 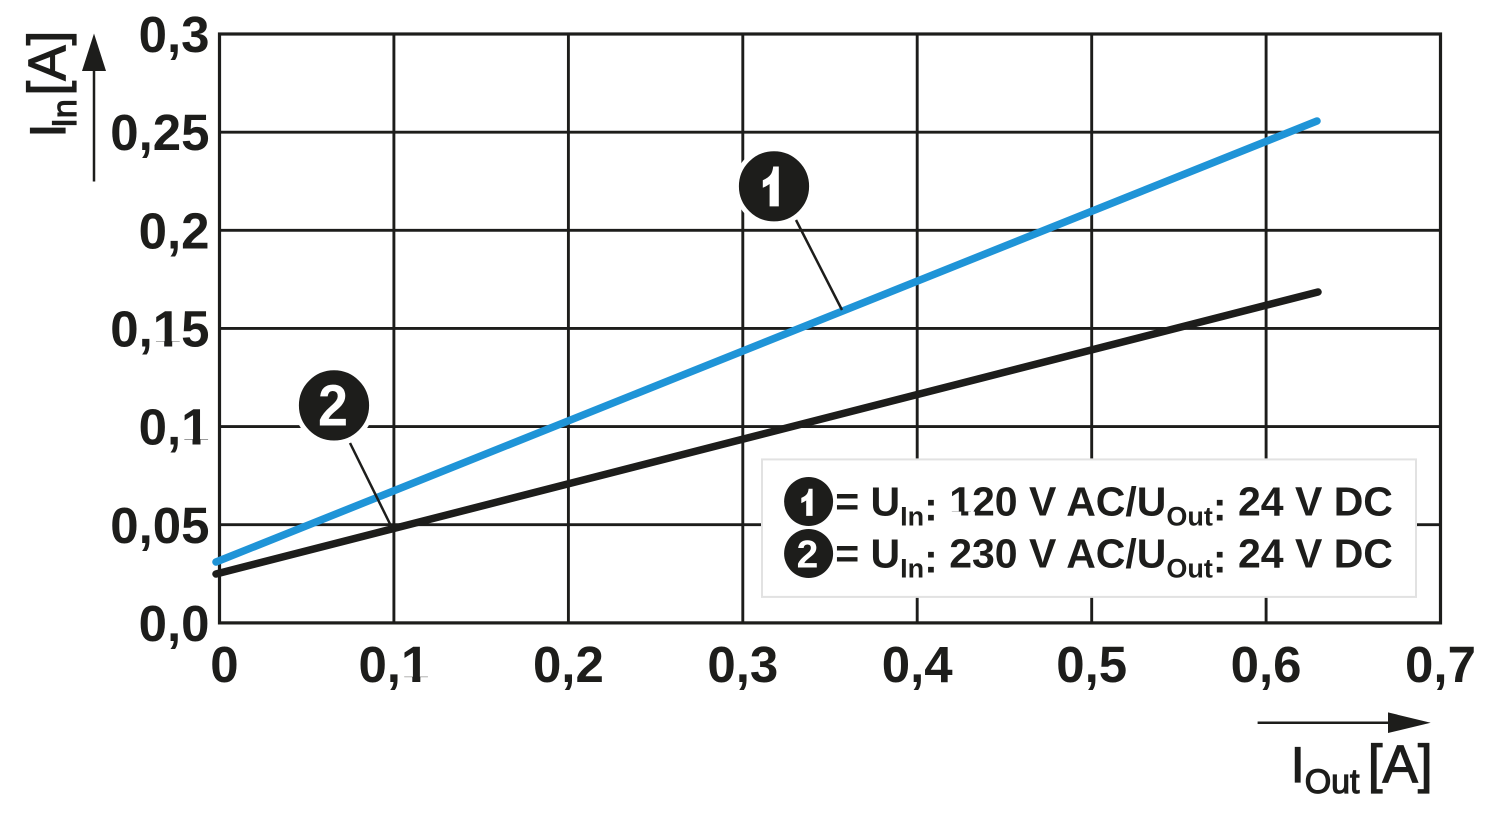 I want to click on svg-text: 0, so click(x=224, y=664).